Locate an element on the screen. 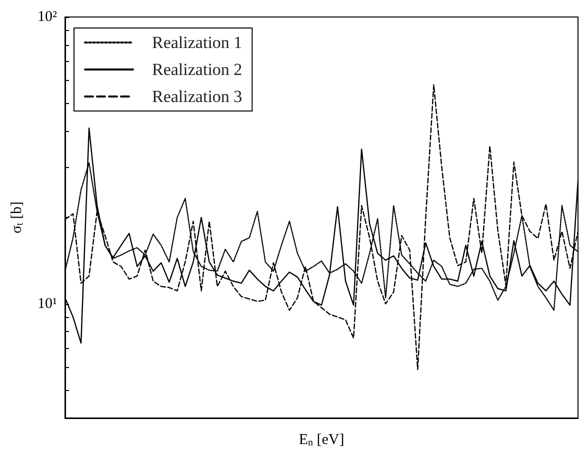  legend-label: Realization 2 is located at coordinates (197, 69).